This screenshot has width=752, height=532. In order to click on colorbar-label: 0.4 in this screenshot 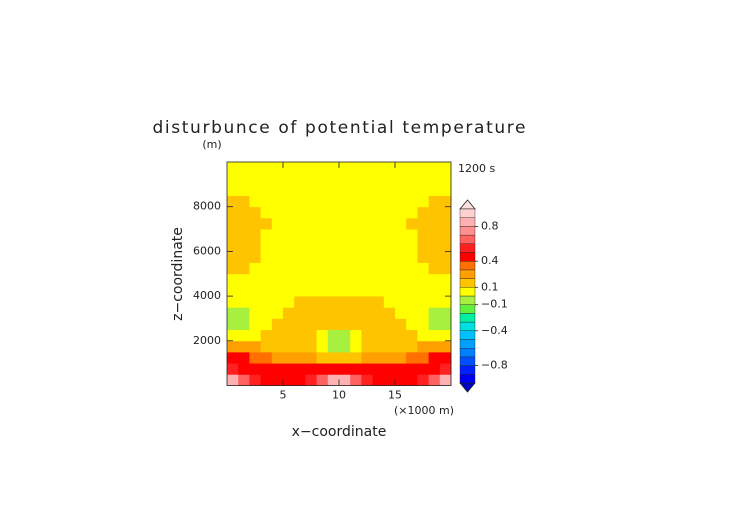, I will do `click(490, 260)`.